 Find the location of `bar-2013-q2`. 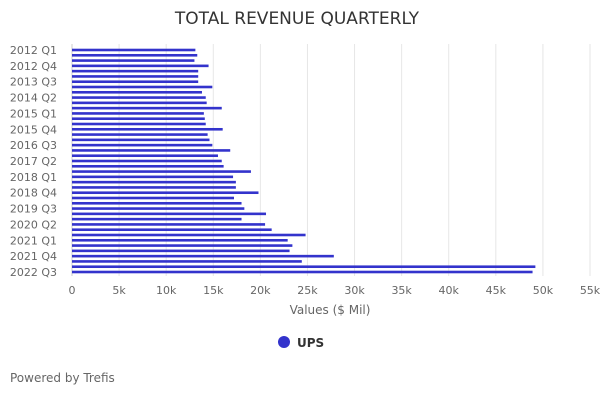

bar-2013-q2 is located at coordinates (135, 76).